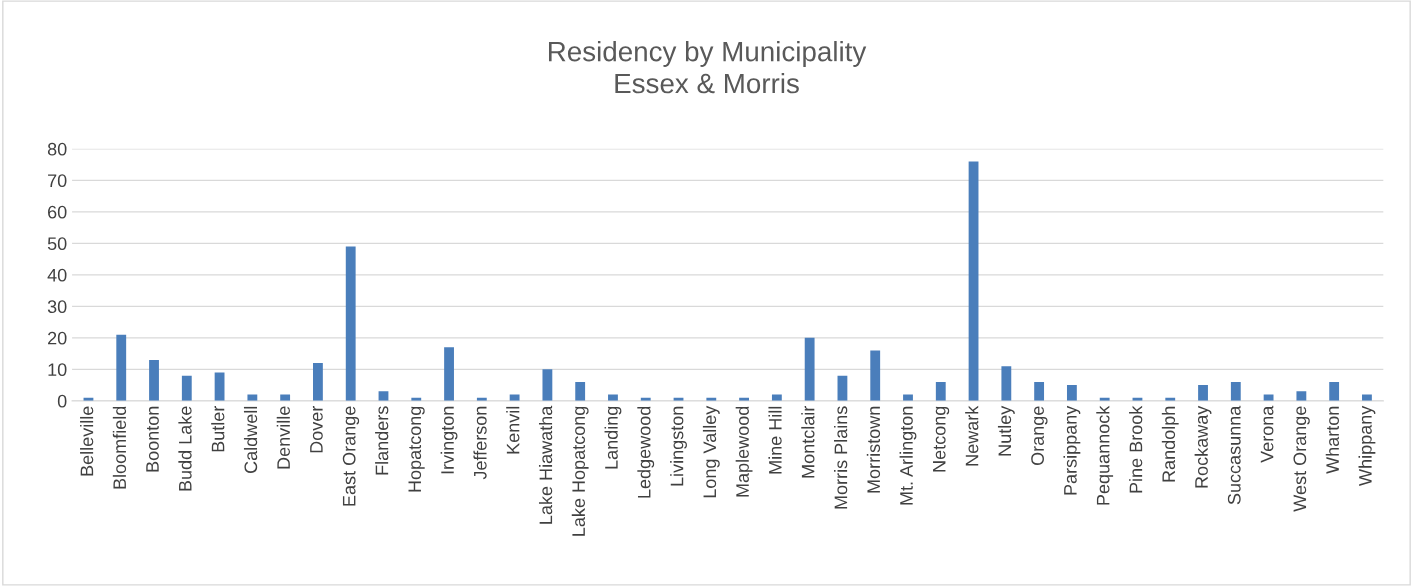 The image size is (1413, 586). Describe the element at coordinates (873, 449) in the screenshot. I see `x-tick-label: Morristown` at that location.